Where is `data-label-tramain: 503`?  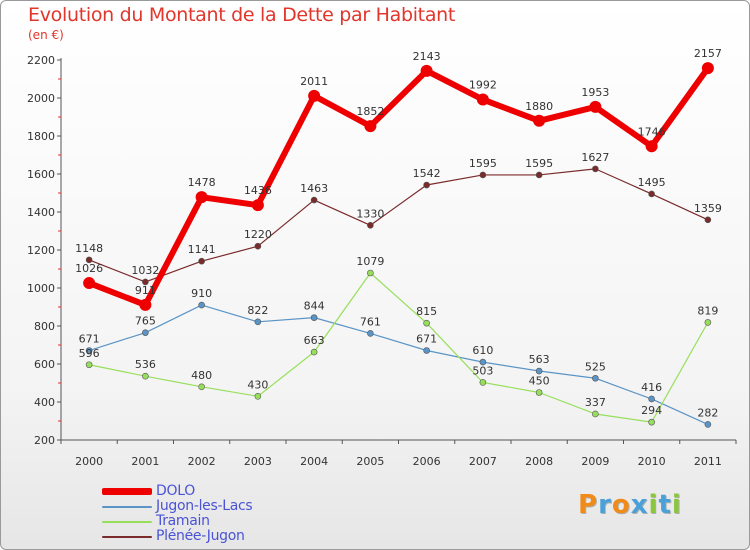
data-label-tramain: 503 is located at coordinates (482, 370).